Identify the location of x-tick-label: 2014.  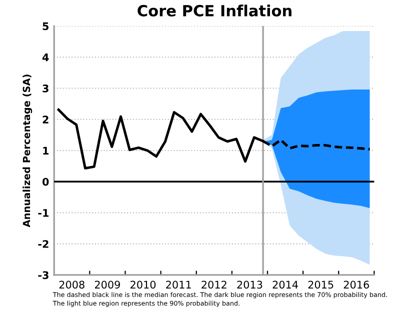
(285, 284).